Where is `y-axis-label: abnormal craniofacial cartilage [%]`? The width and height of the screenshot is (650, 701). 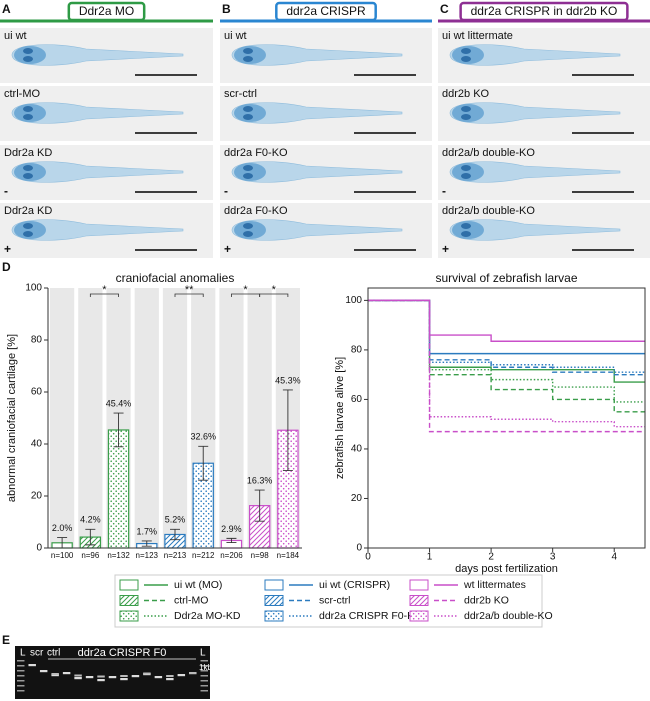
y-axis-label: abnormal craniofacial cartilage [%] is located at coordinates (12, 418).